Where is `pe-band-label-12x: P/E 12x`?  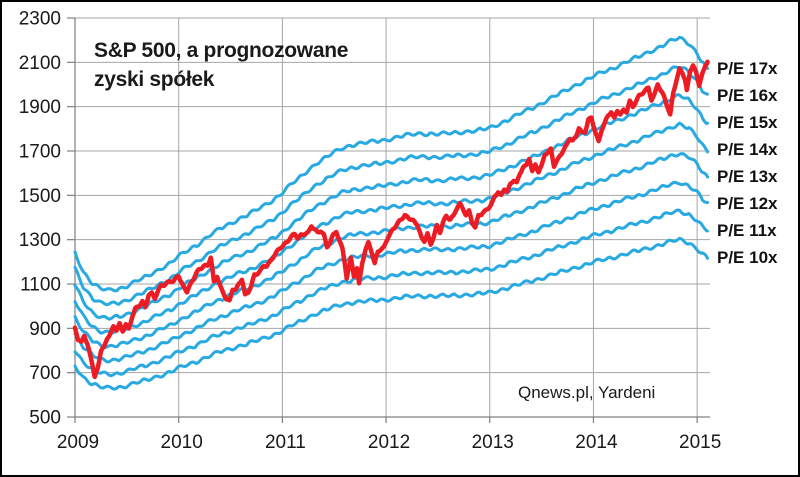
pe-band-label-12x: P/E 12x is located at coordinates (747, 203).